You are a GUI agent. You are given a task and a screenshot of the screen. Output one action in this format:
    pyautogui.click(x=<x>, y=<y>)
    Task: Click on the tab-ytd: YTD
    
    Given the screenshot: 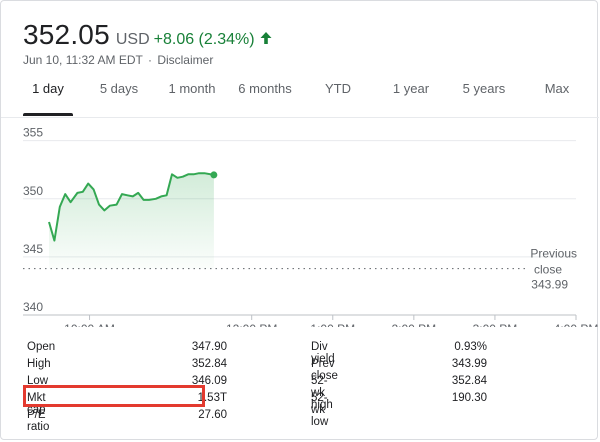 What is the action you would take?
    pyautogui.click(x=338, y=88)
    